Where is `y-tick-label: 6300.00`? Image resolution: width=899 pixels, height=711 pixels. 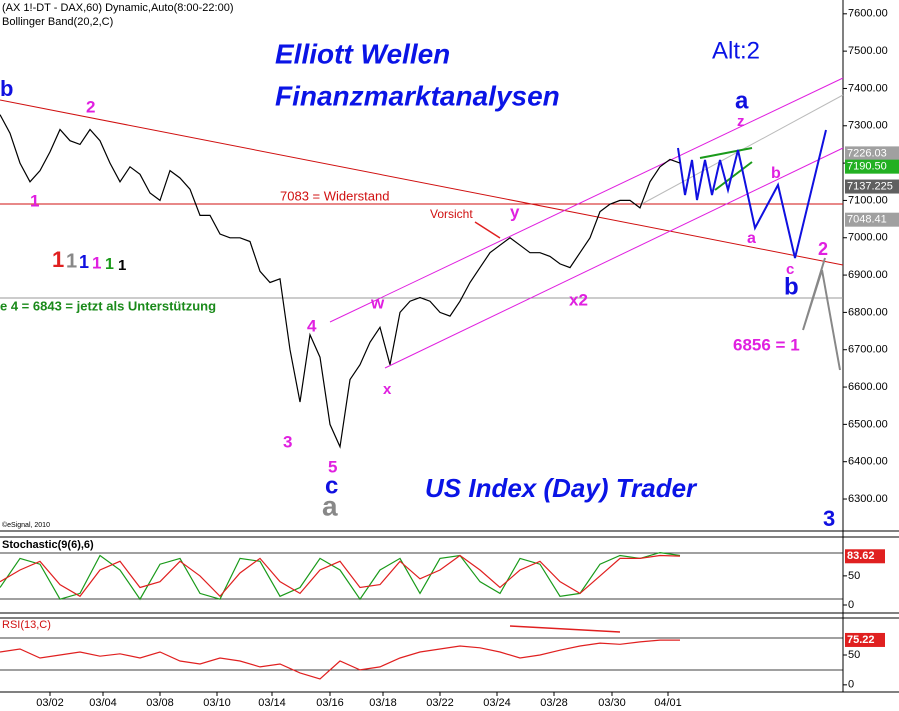
y-tick-label: 6300.00 is located at coordinates (868, 499).